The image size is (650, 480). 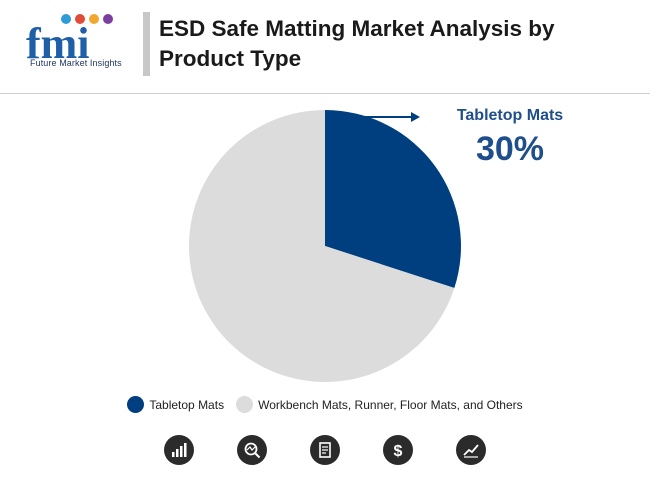 I want to click on line-chart-icon, so click(x=471, y=450).